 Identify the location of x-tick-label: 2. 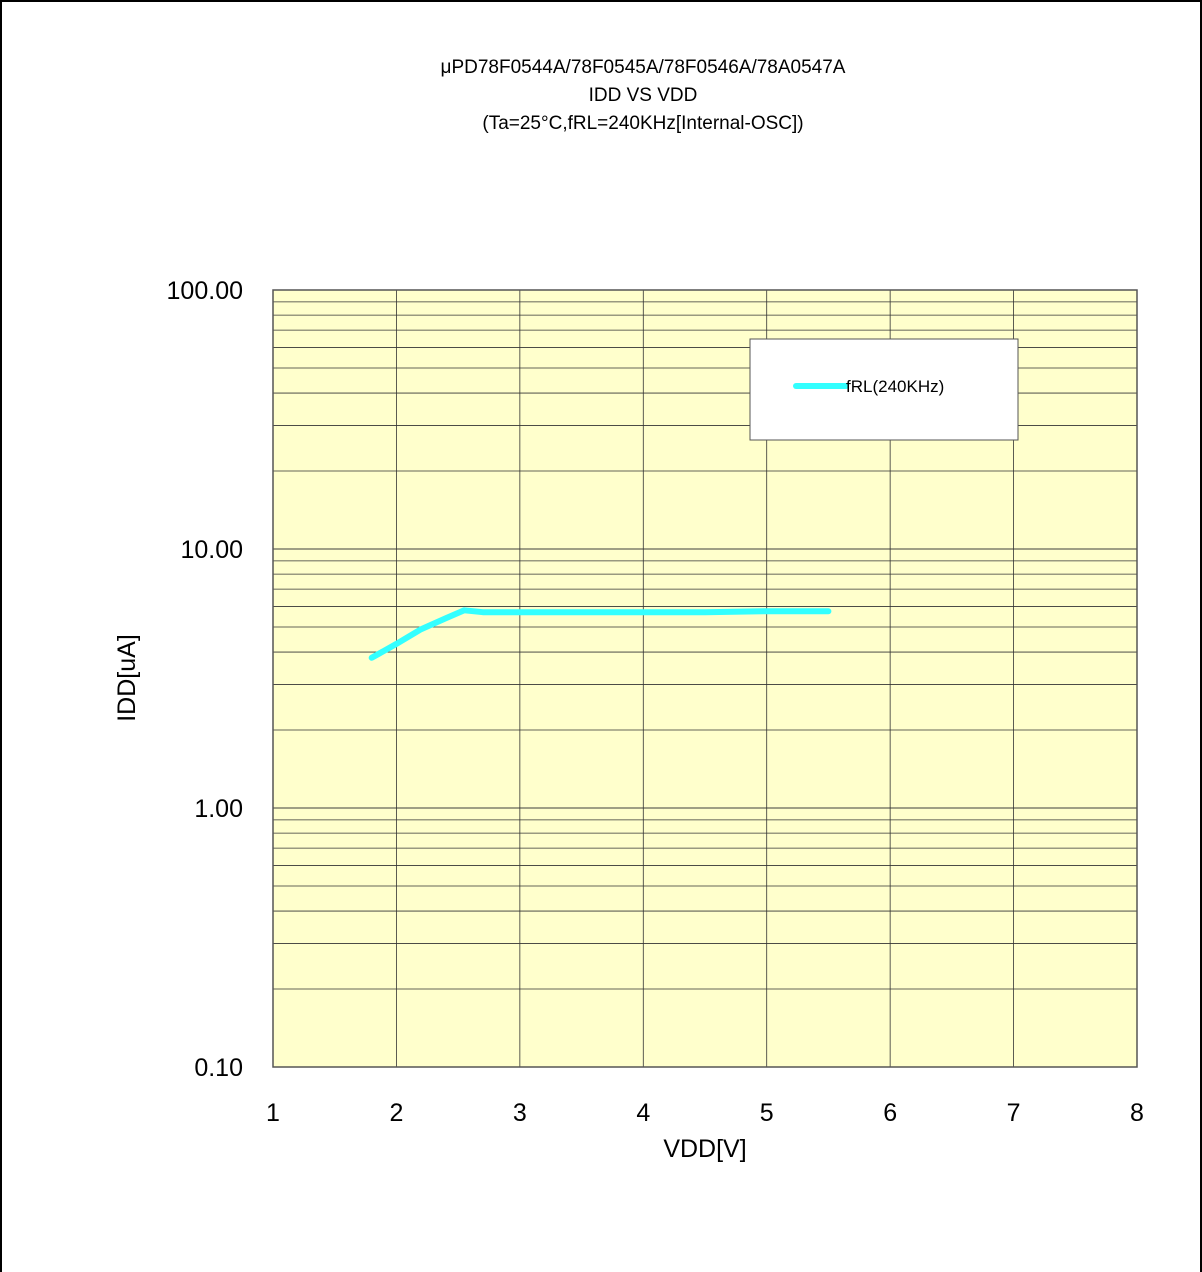
(396, 1113).